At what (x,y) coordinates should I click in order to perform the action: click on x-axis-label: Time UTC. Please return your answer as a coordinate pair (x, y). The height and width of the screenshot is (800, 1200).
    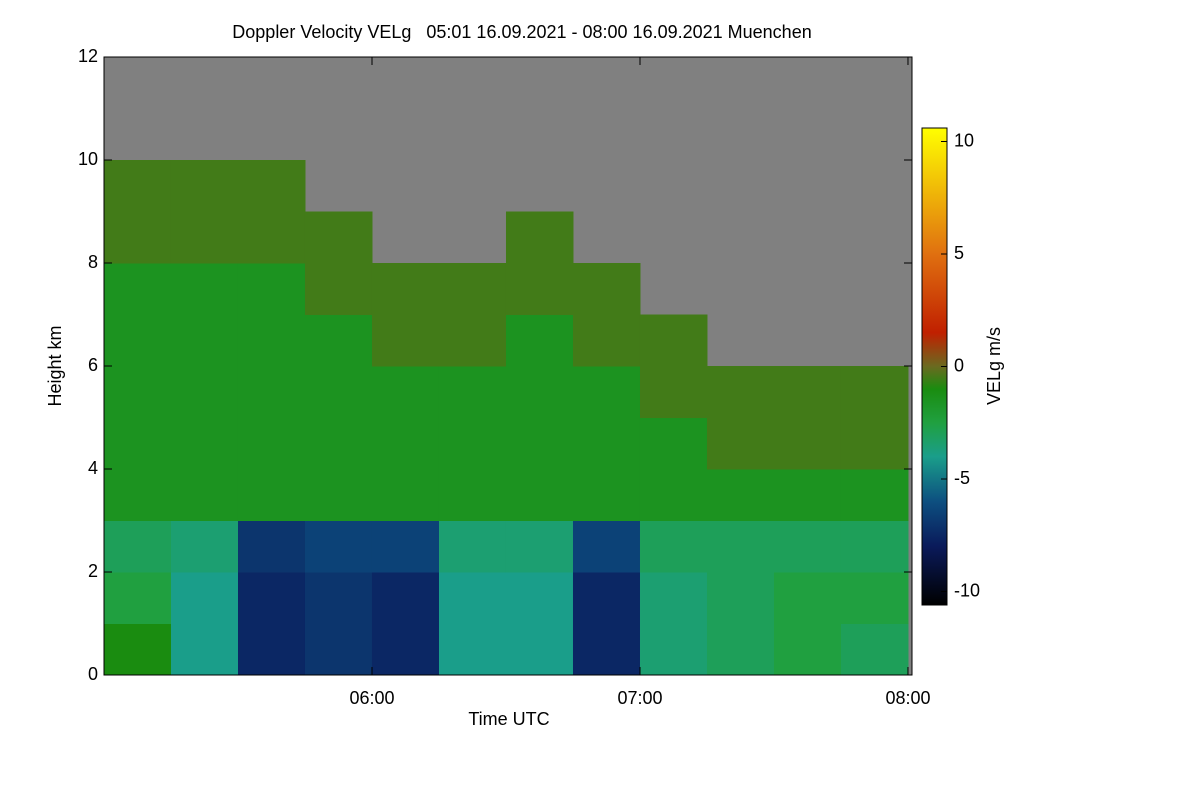
    Looking at the image, I should click on (508, 719).